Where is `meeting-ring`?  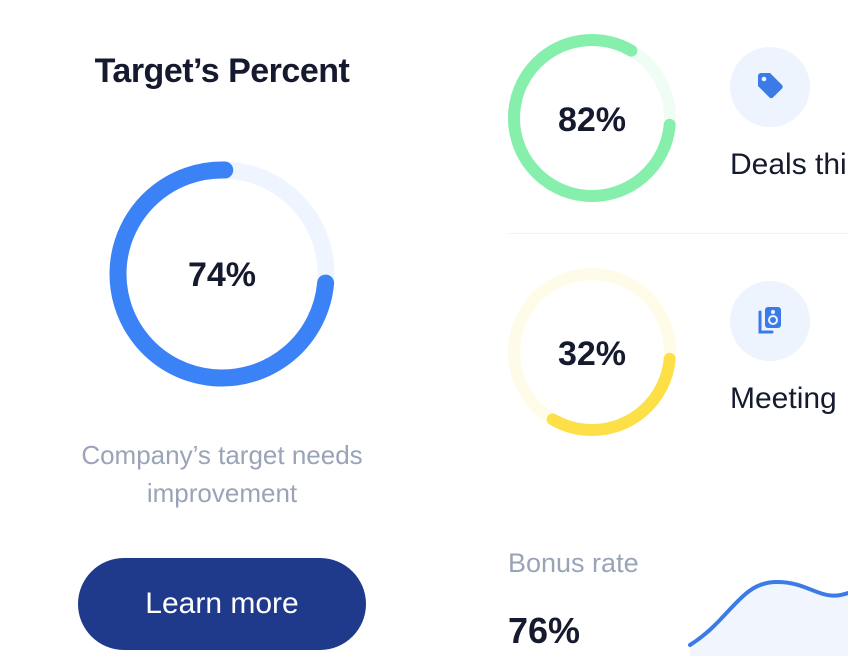
meeting-ring is located at coordinates (592, 352).